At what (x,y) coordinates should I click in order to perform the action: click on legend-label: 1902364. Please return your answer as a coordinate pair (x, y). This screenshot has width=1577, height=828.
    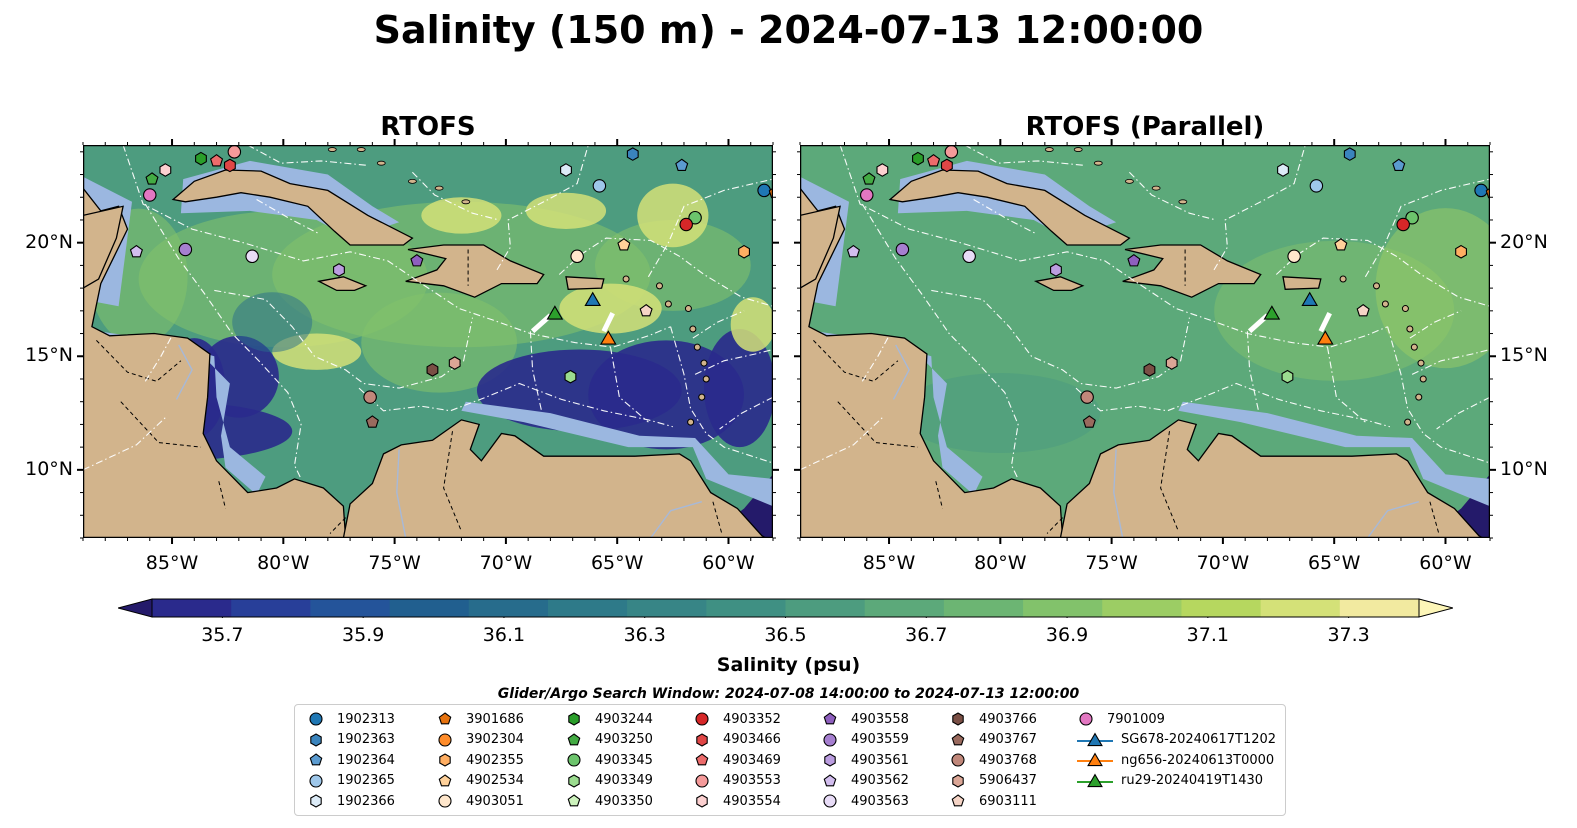
    Looking at the image, I should click on (366, 760).